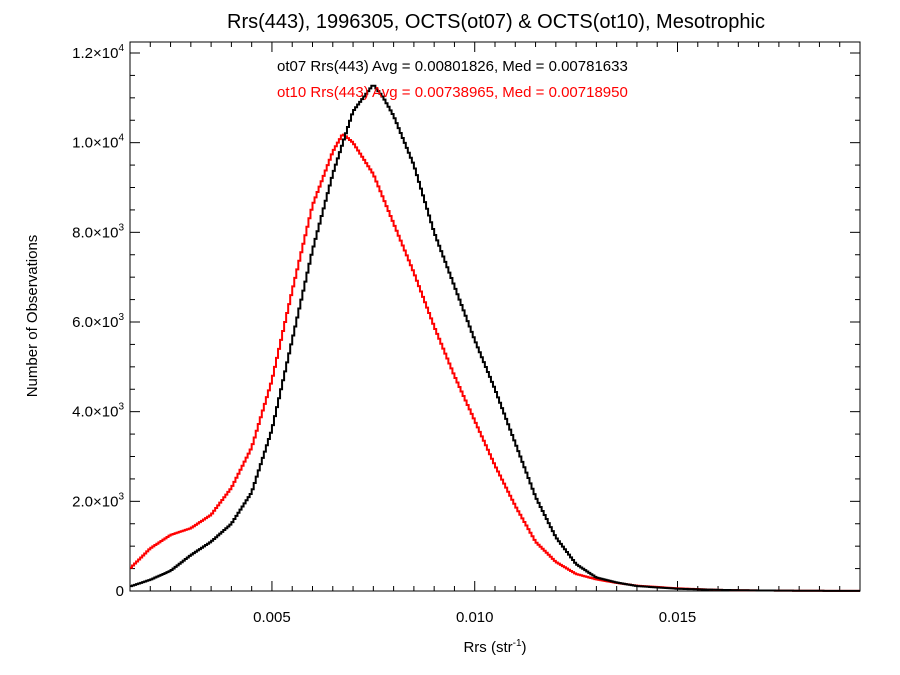 The image size is (900, 675). What do you see at coordinates (98, 142) in the screenshot?
I see `y-tick-label: 1.0×10⁴` at bounding box center [98, 142].